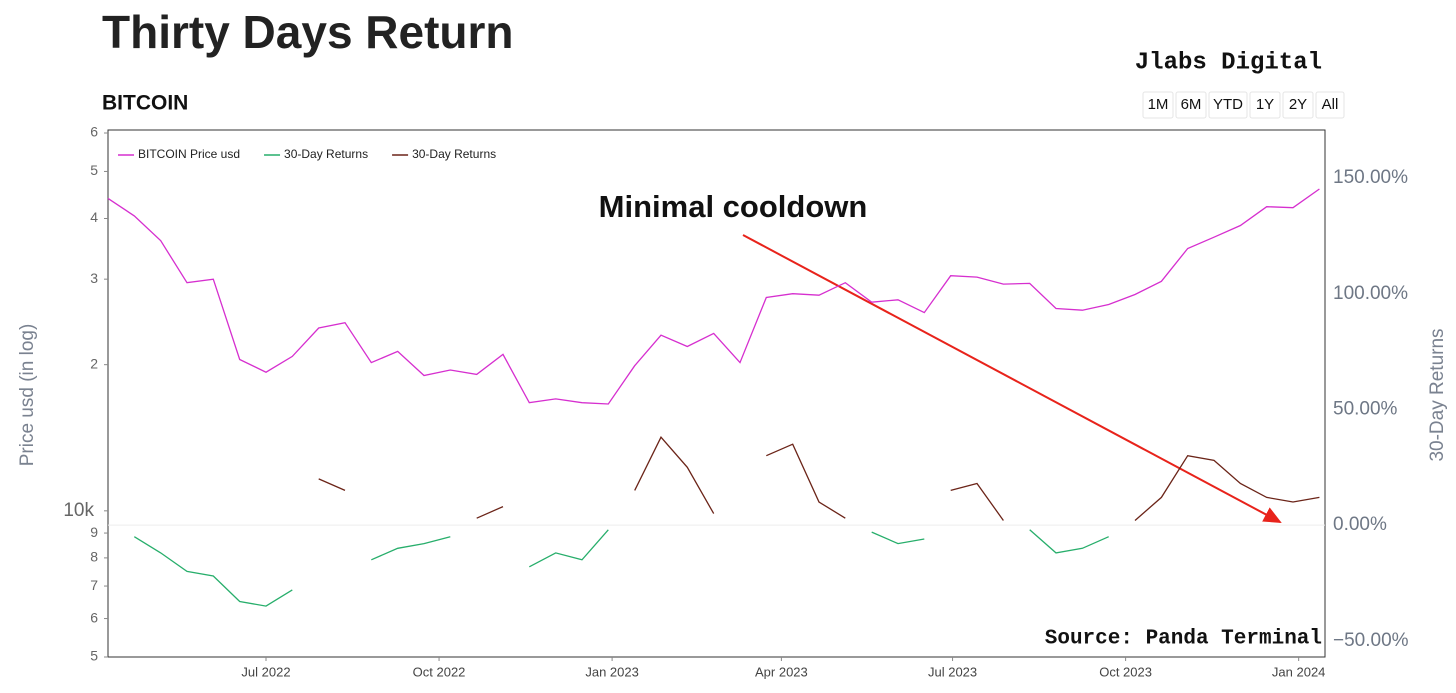  What do you see at coordinates (1370, 293) in the screenshot?
I see `y2-tick-label: 100.00%` at bounding box center [1370, 293].